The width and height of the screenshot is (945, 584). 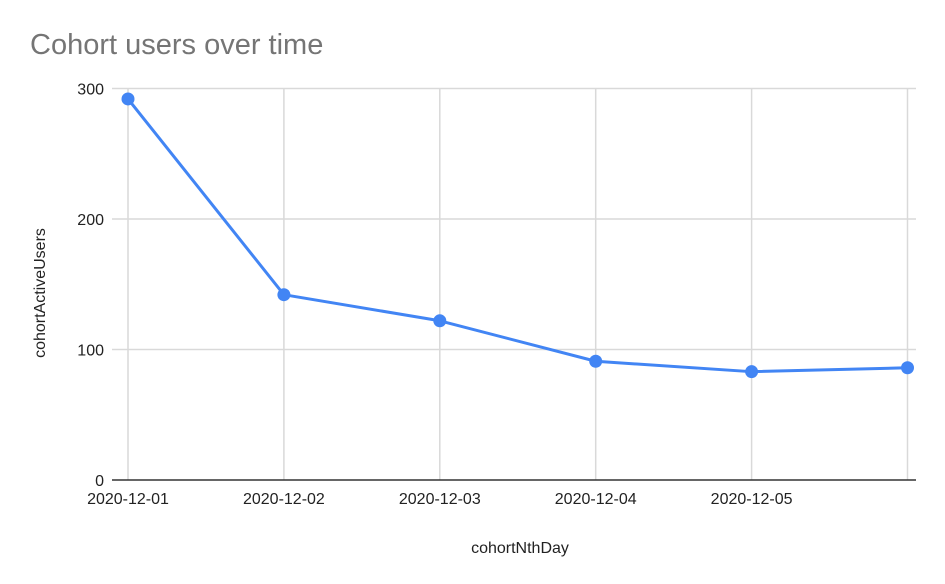 What do you see at coordinates (90, 220) in the screenshot?
I see `y-tick-label: 200` at bounding box center [90, 220].